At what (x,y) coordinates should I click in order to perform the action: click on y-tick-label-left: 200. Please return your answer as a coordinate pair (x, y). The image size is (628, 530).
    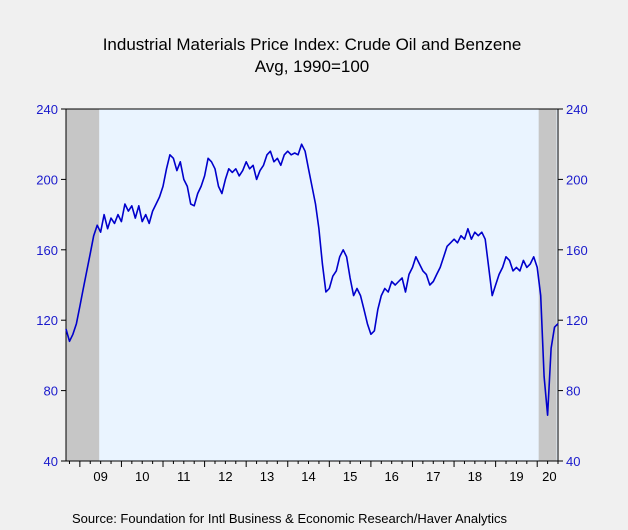
    Looking at the image, I should click on (47, 179).